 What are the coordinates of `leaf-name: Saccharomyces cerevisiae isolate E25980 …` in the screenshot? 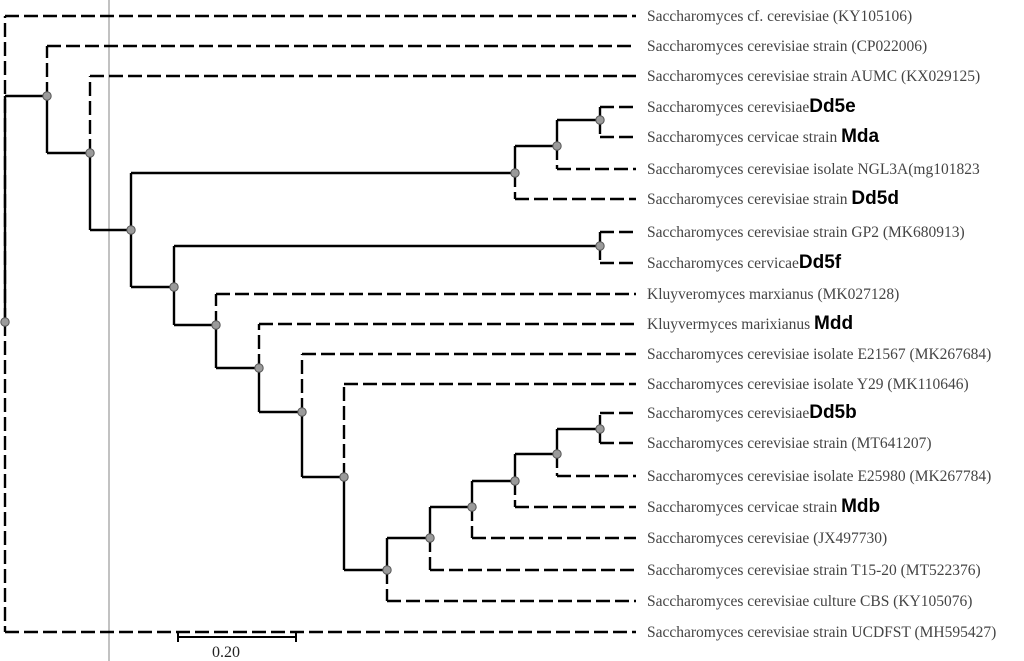 It's located at (819, 476).